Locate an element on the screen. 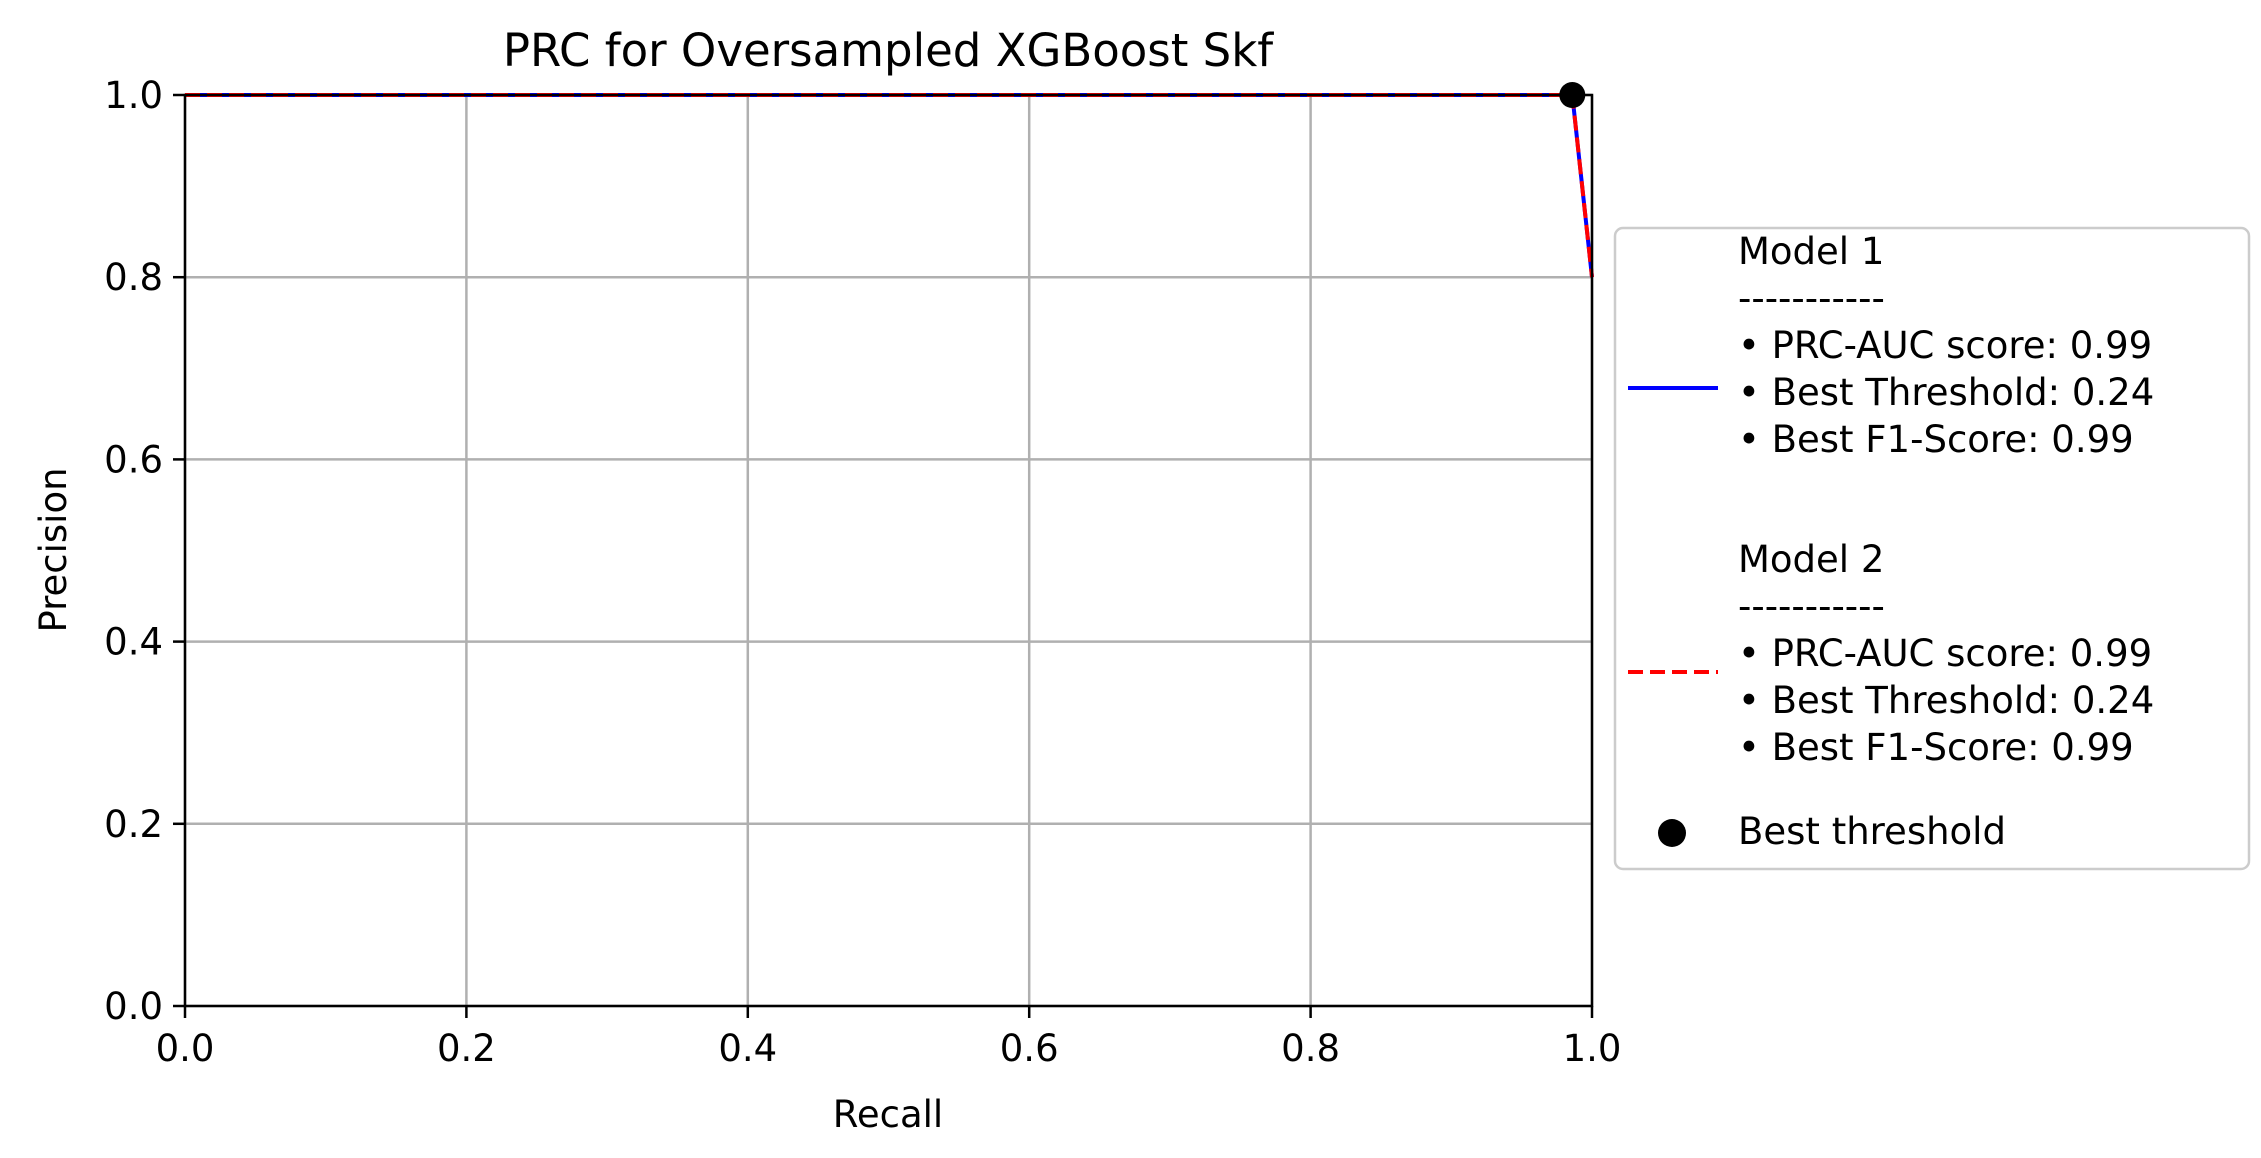 The width and height of the screenshot is (2261, 1158). legend-text-model-2: • Best Threshold: 0.24 is located at coordinates (1946, 700).